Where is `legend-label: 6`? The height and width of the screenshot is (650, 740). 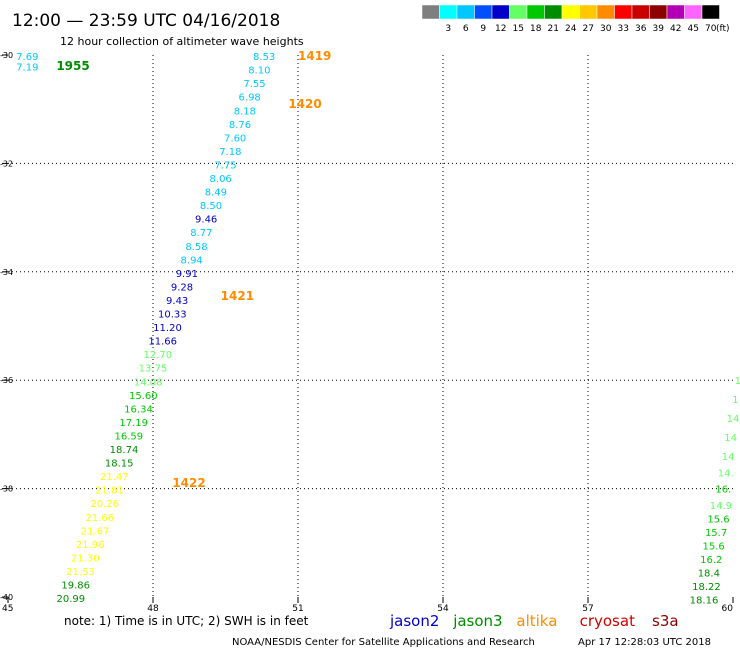 legend-label: 6 is located at coordinates (466, 29).